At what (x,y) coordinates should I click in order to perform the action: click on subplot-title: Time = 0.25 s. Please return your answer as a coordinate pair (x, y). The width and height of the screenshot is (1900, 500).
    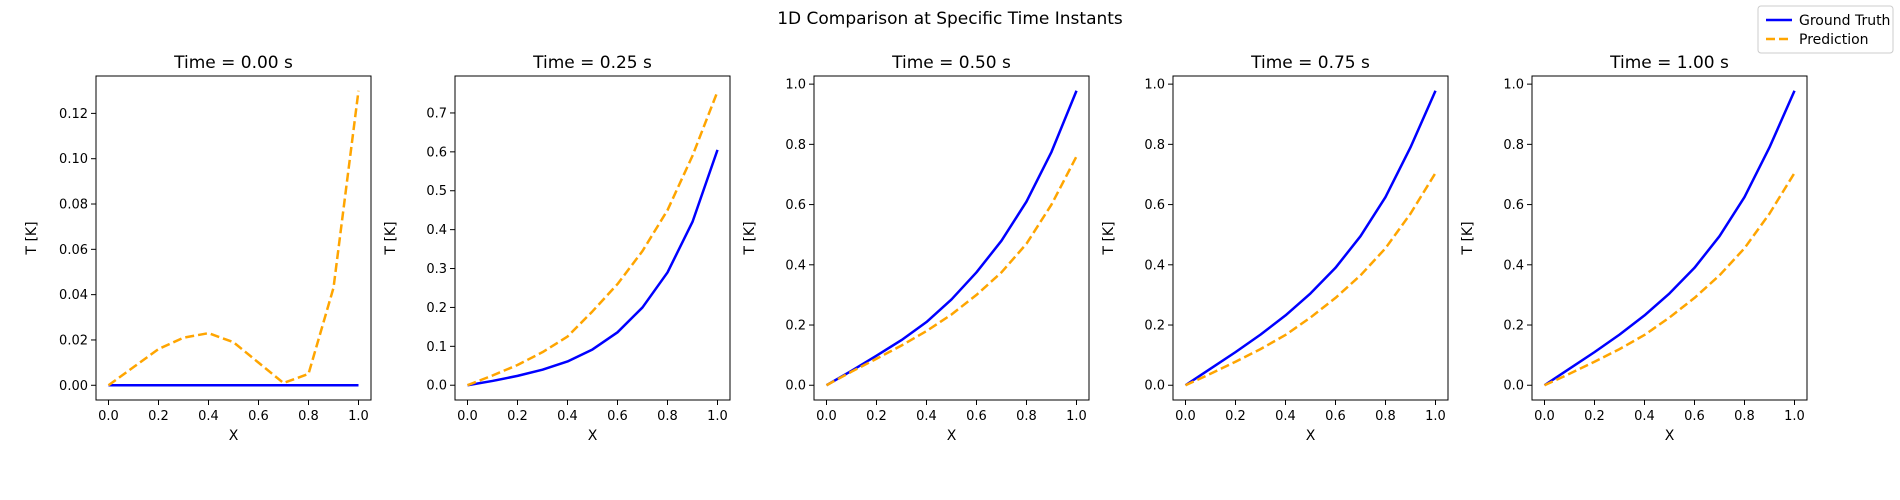
    Looking at the image, I should click on (592, 63).